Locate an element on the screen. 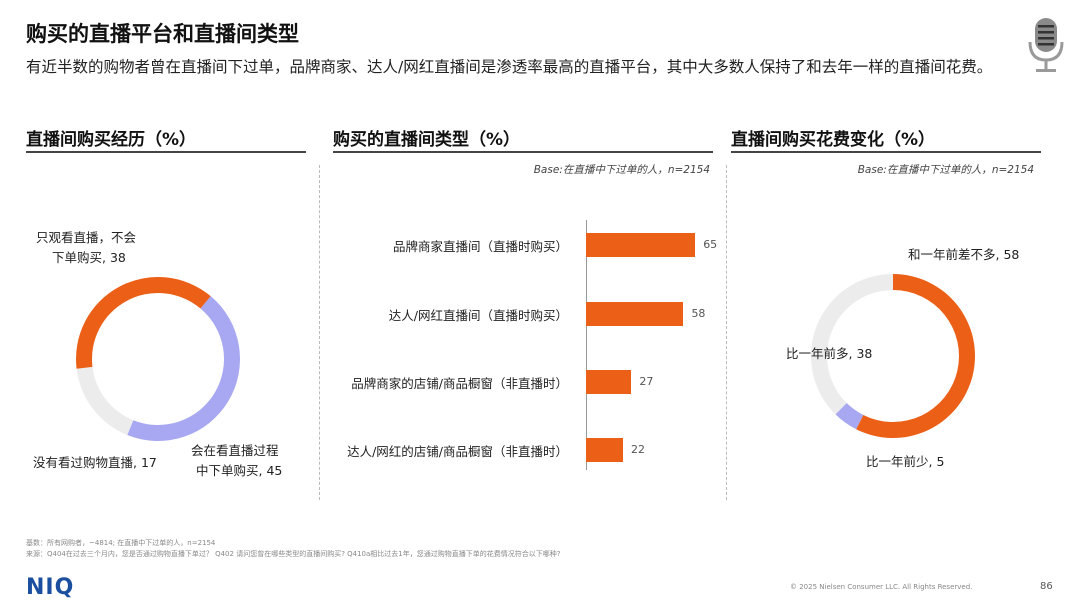  page-title: 购买的直播平台和直播间类型 is located at coordinates (162, 34).